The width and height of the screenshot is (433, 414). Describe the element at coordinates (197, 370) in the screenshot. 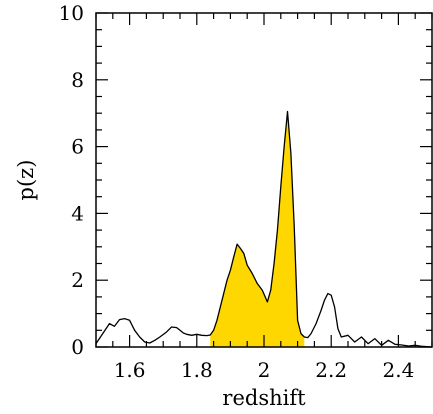

I see `x-tick-label: 1.8` at that location.